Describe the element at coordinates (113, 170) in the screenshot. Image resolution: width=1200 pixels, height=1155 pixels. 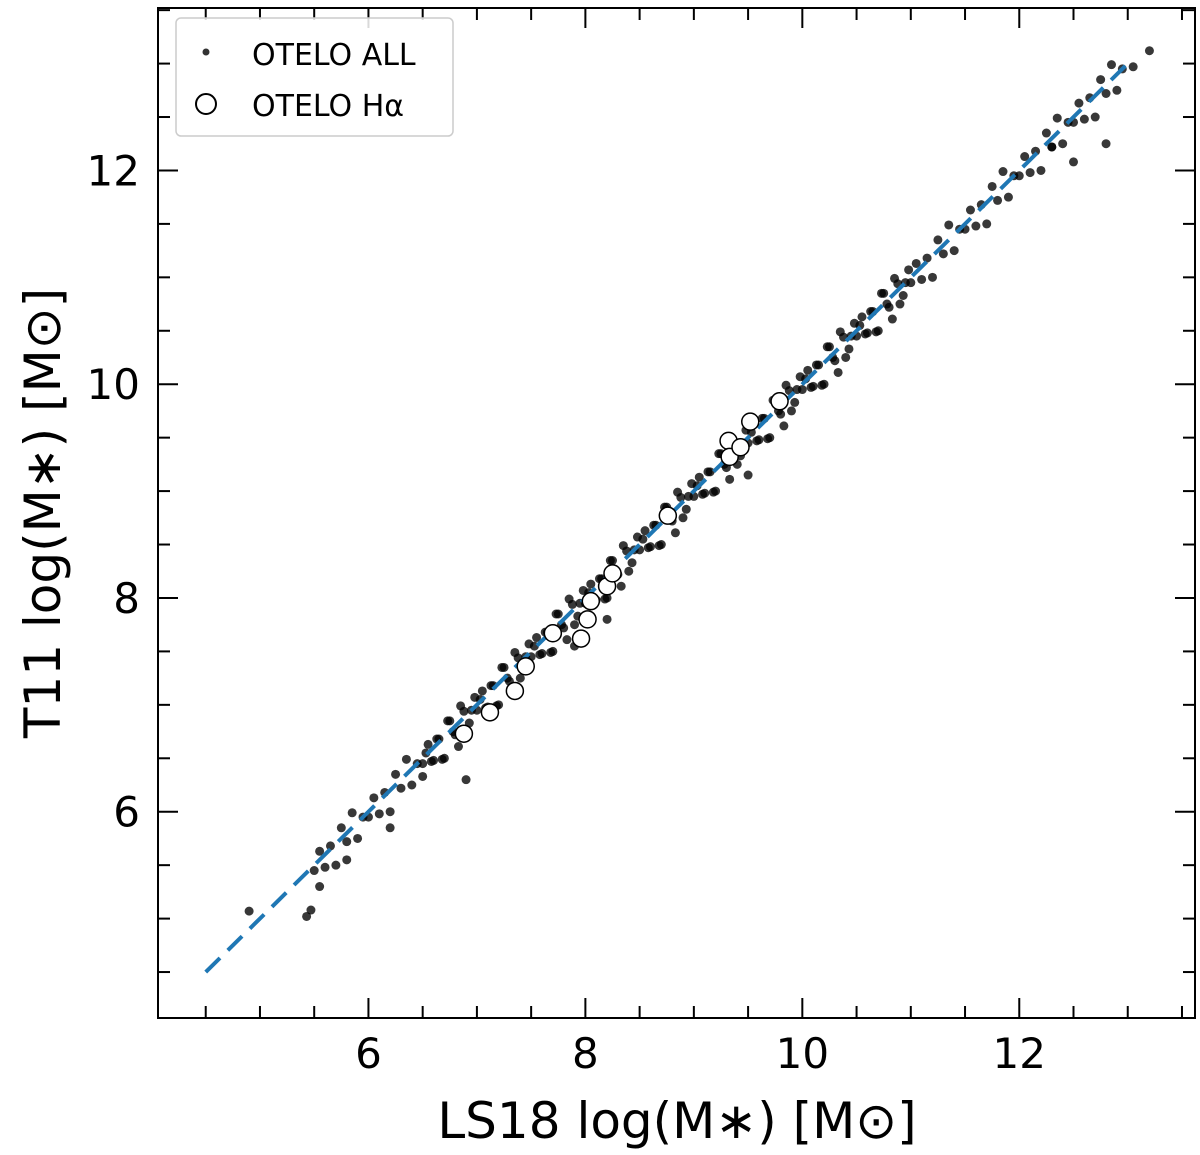
I see `y-tick-label: 12` at that location.